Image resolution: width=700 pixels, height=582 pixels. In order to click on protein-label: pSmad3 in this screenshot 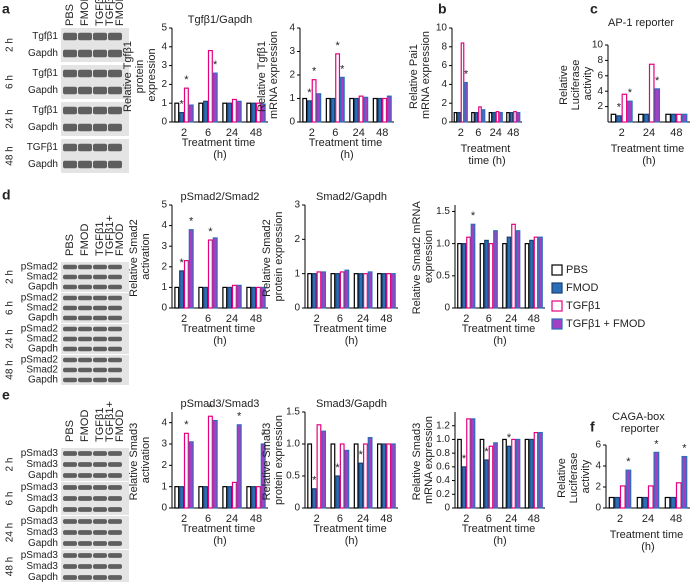, I will do `click(40, 453)`.